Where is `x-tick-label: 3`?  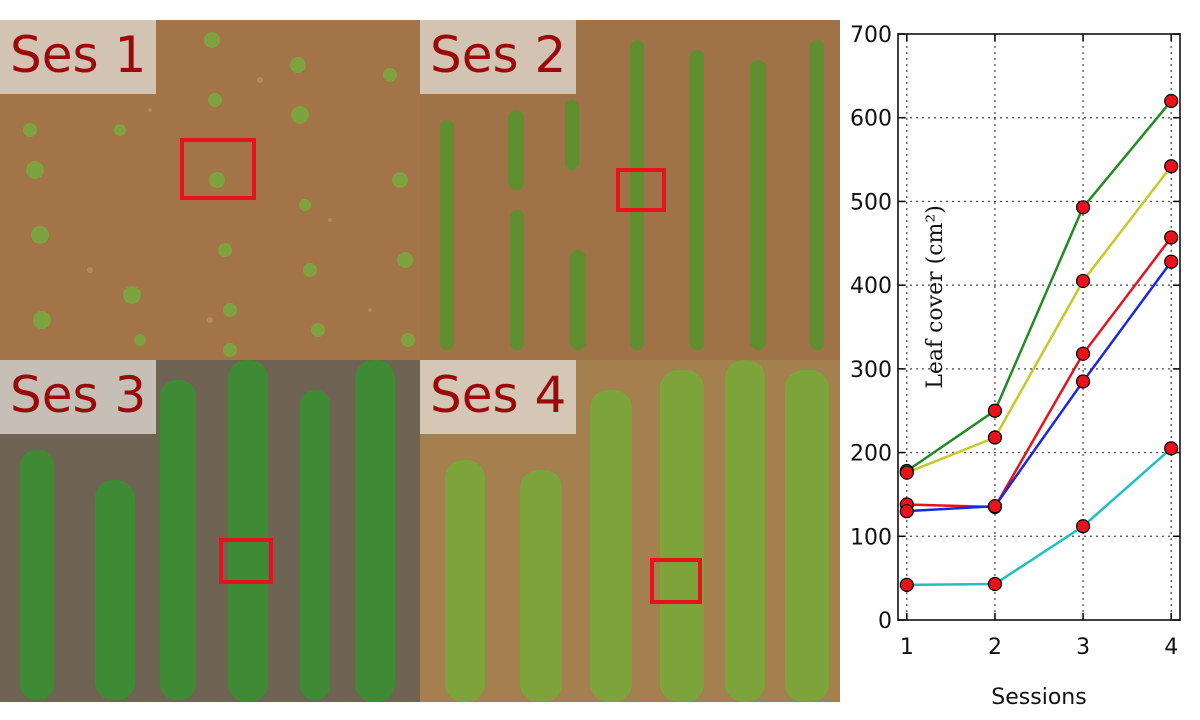
x-tick-label: 3 is located at coordinates (1083, 647).